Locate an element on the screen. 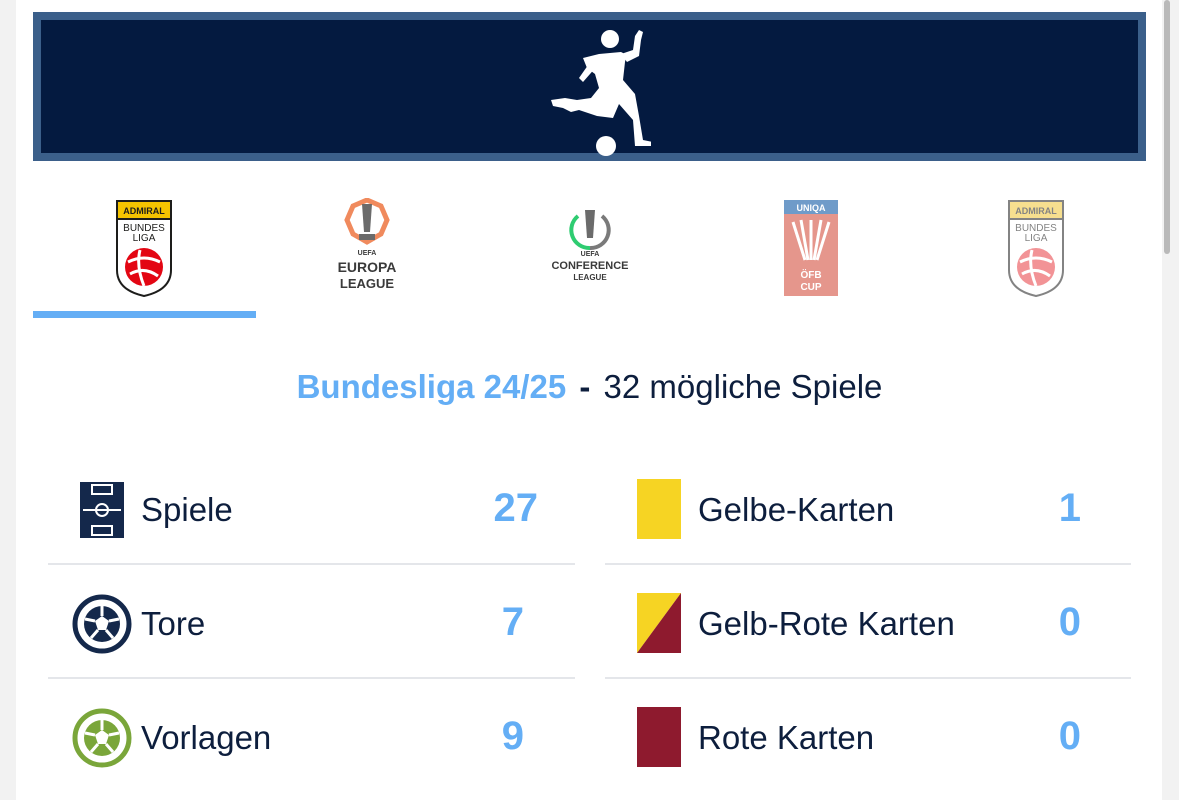 This screenshot has height=800, width=1179. stat-row-assists: Vorlagen 9 is located at coordinates (311, 736).